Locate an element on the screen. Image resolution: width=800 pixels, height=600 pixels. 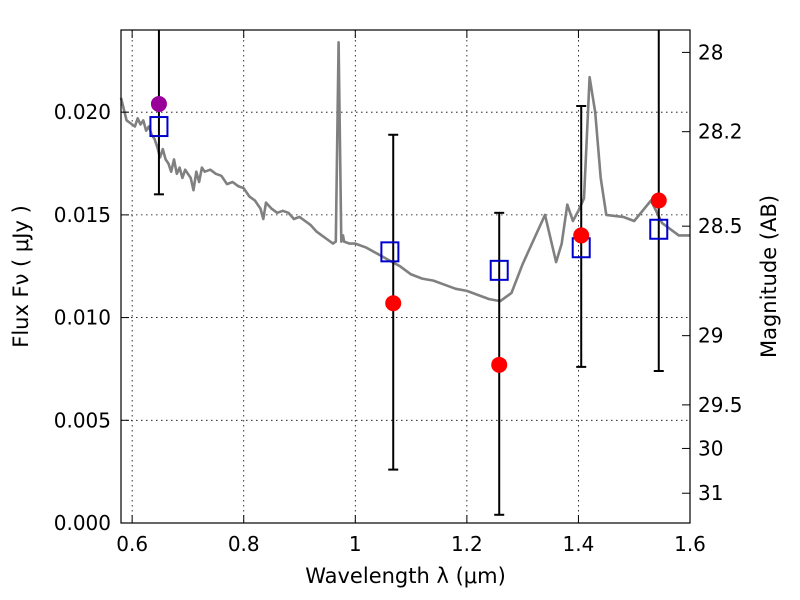
right-tick-label: 30 is located at coordinates (710, 448).